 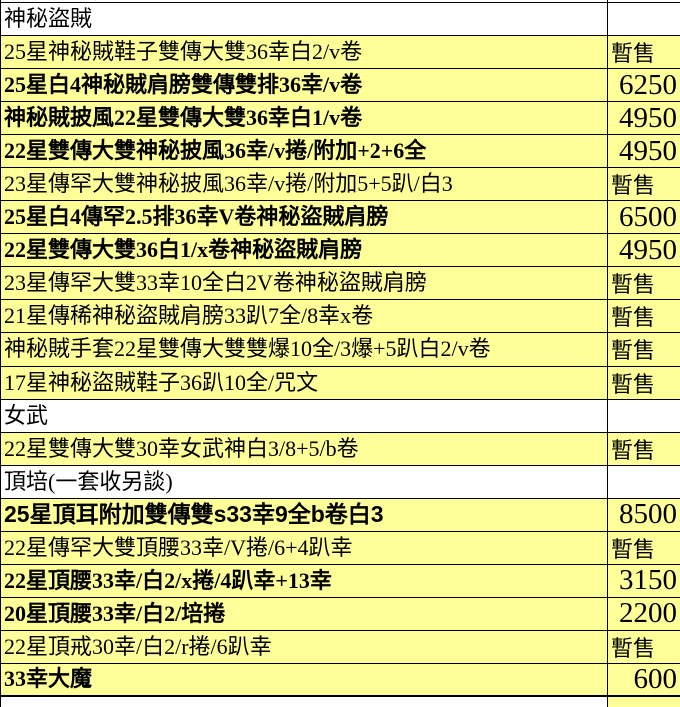 What do you see at coordinates (304, 85) in the screenshot?
I see `item-name-cell: 25星白4神秘賊肩膀雙傳雙排36幸/v卷` at bounding box center [304, 85].